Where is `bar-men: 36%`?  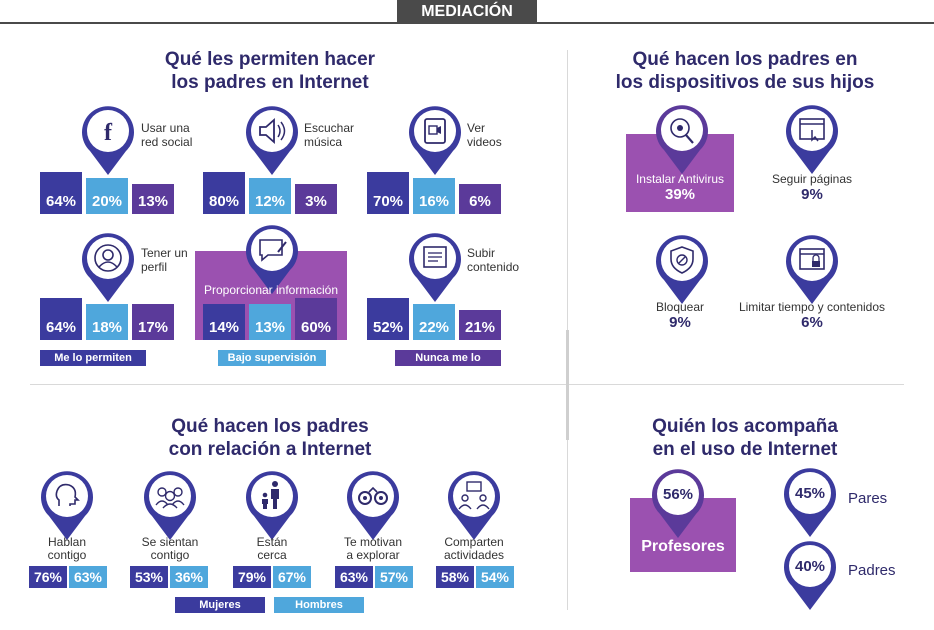
bar-men: 36% is located at coordinates (189, 577).